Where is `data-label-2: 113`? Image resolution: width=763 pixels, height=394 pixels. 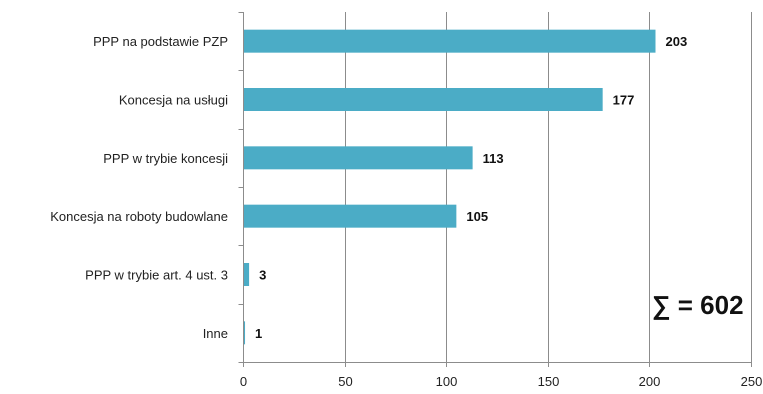 data-label-2: 113 is located at coordinates (493, 158).